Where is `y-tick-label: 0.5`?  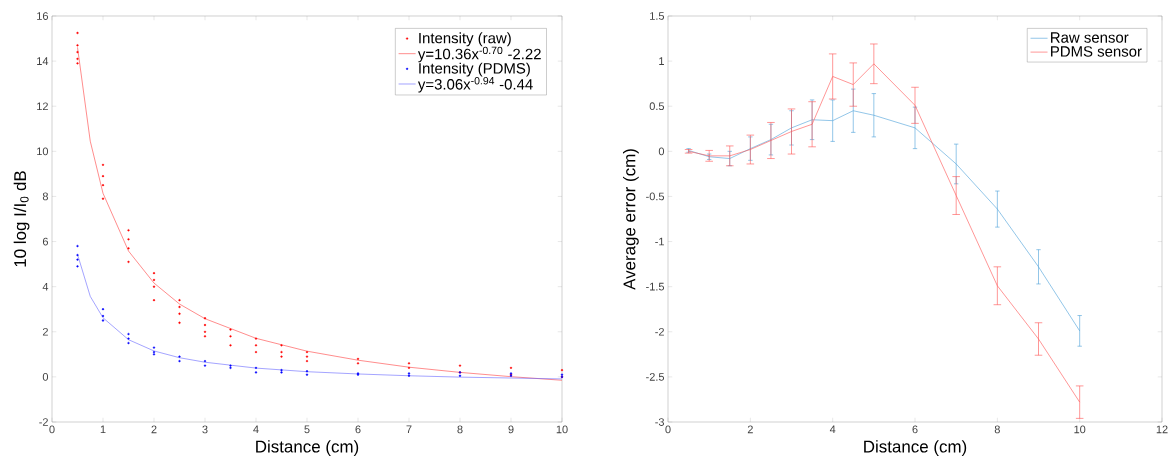 y-tick-label: 0.5 is located at coordinates (657, 106).